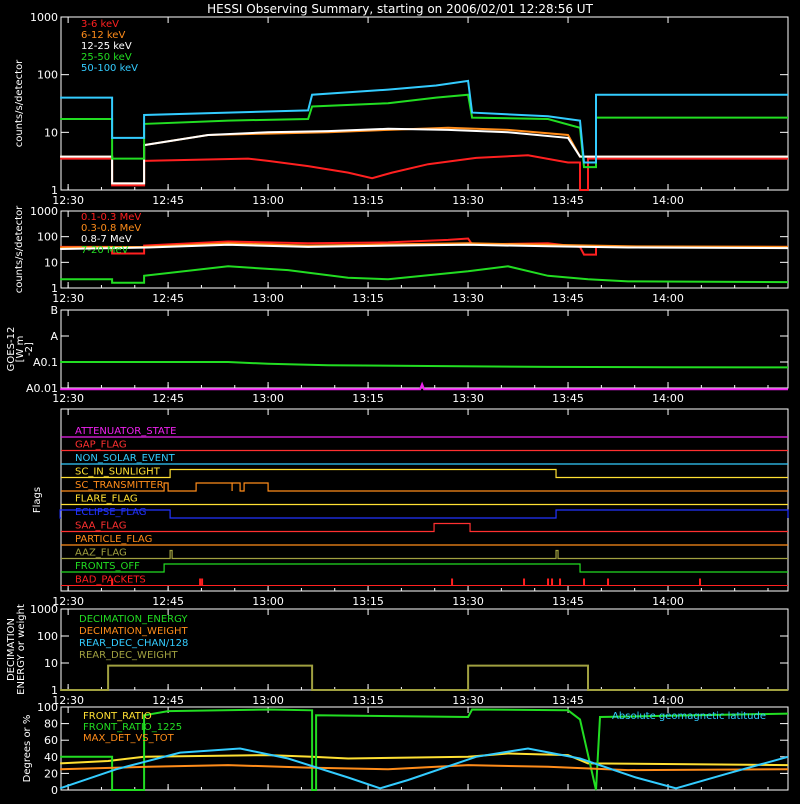  What do you see at coordinates (27, 749) in the screenshot?
I see `y-axis-label: Degrees or %` at bounding box center [27, 749].